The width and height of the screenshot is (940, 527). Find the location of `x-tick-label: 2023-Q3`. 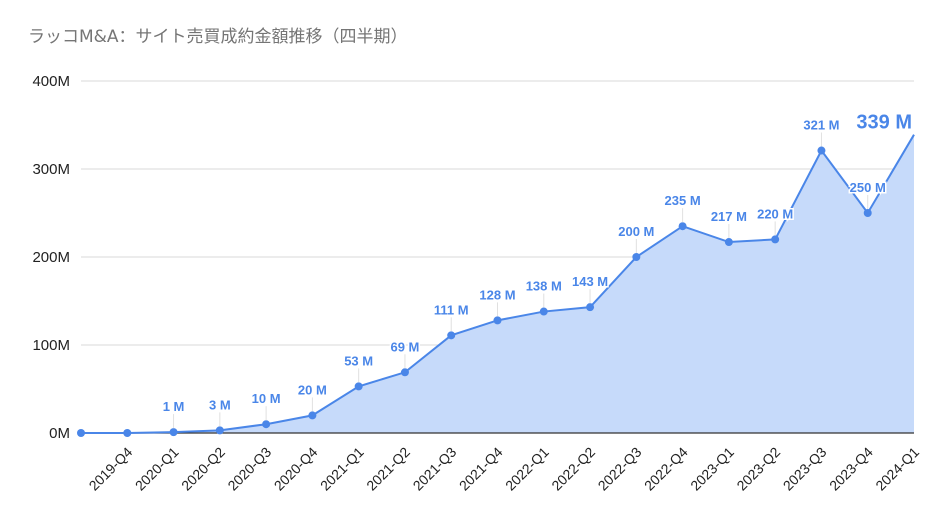

x-tick-label: 2023-Q3 is located at coordinates (805, 469).